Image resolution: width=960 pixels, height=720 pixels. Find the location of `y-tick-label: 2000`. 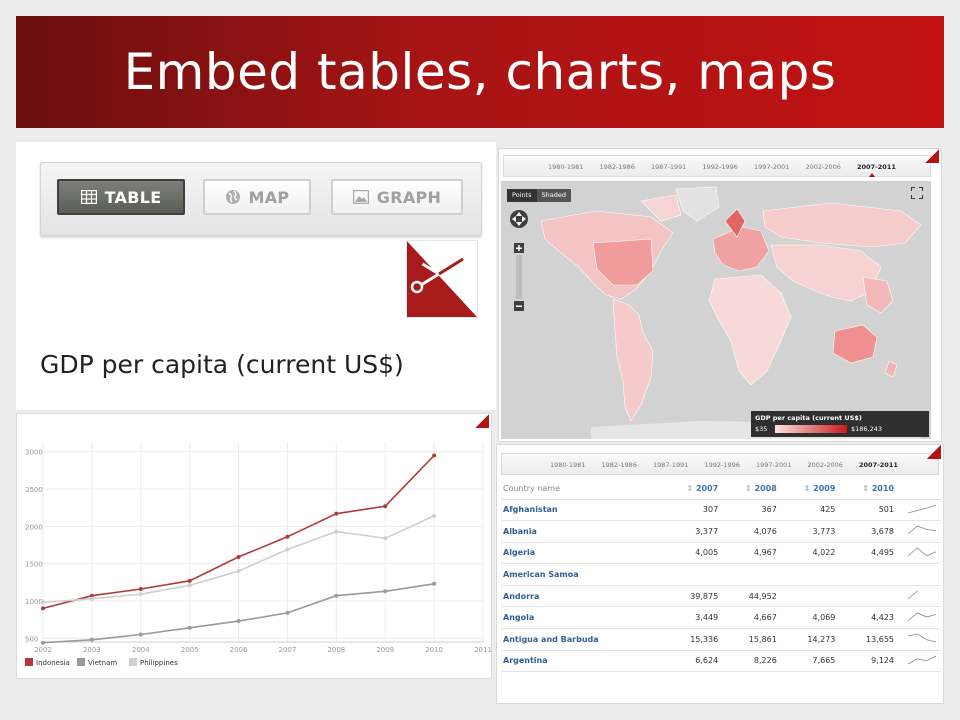

y-tick-label: 2000 is located at coordinates (34, 527).